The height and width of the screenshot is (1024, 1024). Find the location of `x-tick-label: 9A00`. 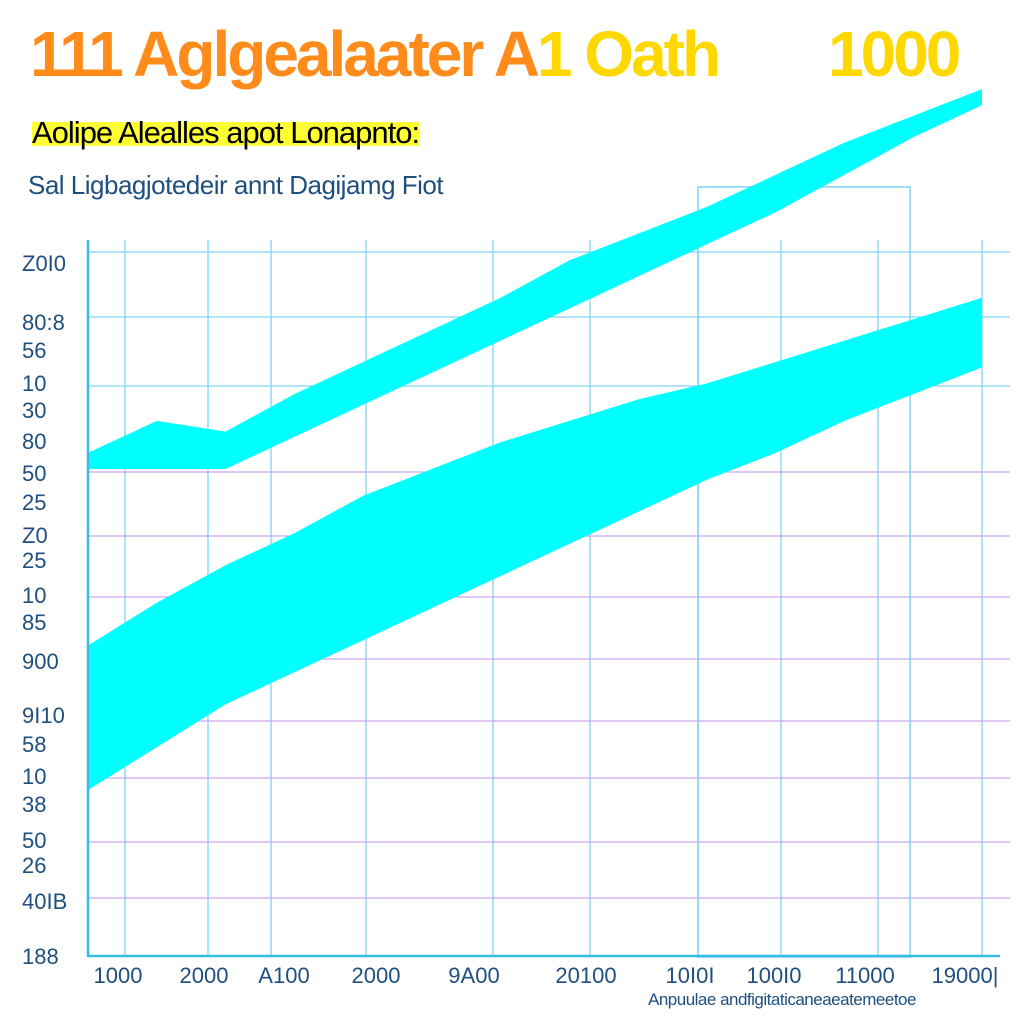

x-tick-label: 9A00 is located at coordinates (473, 975).